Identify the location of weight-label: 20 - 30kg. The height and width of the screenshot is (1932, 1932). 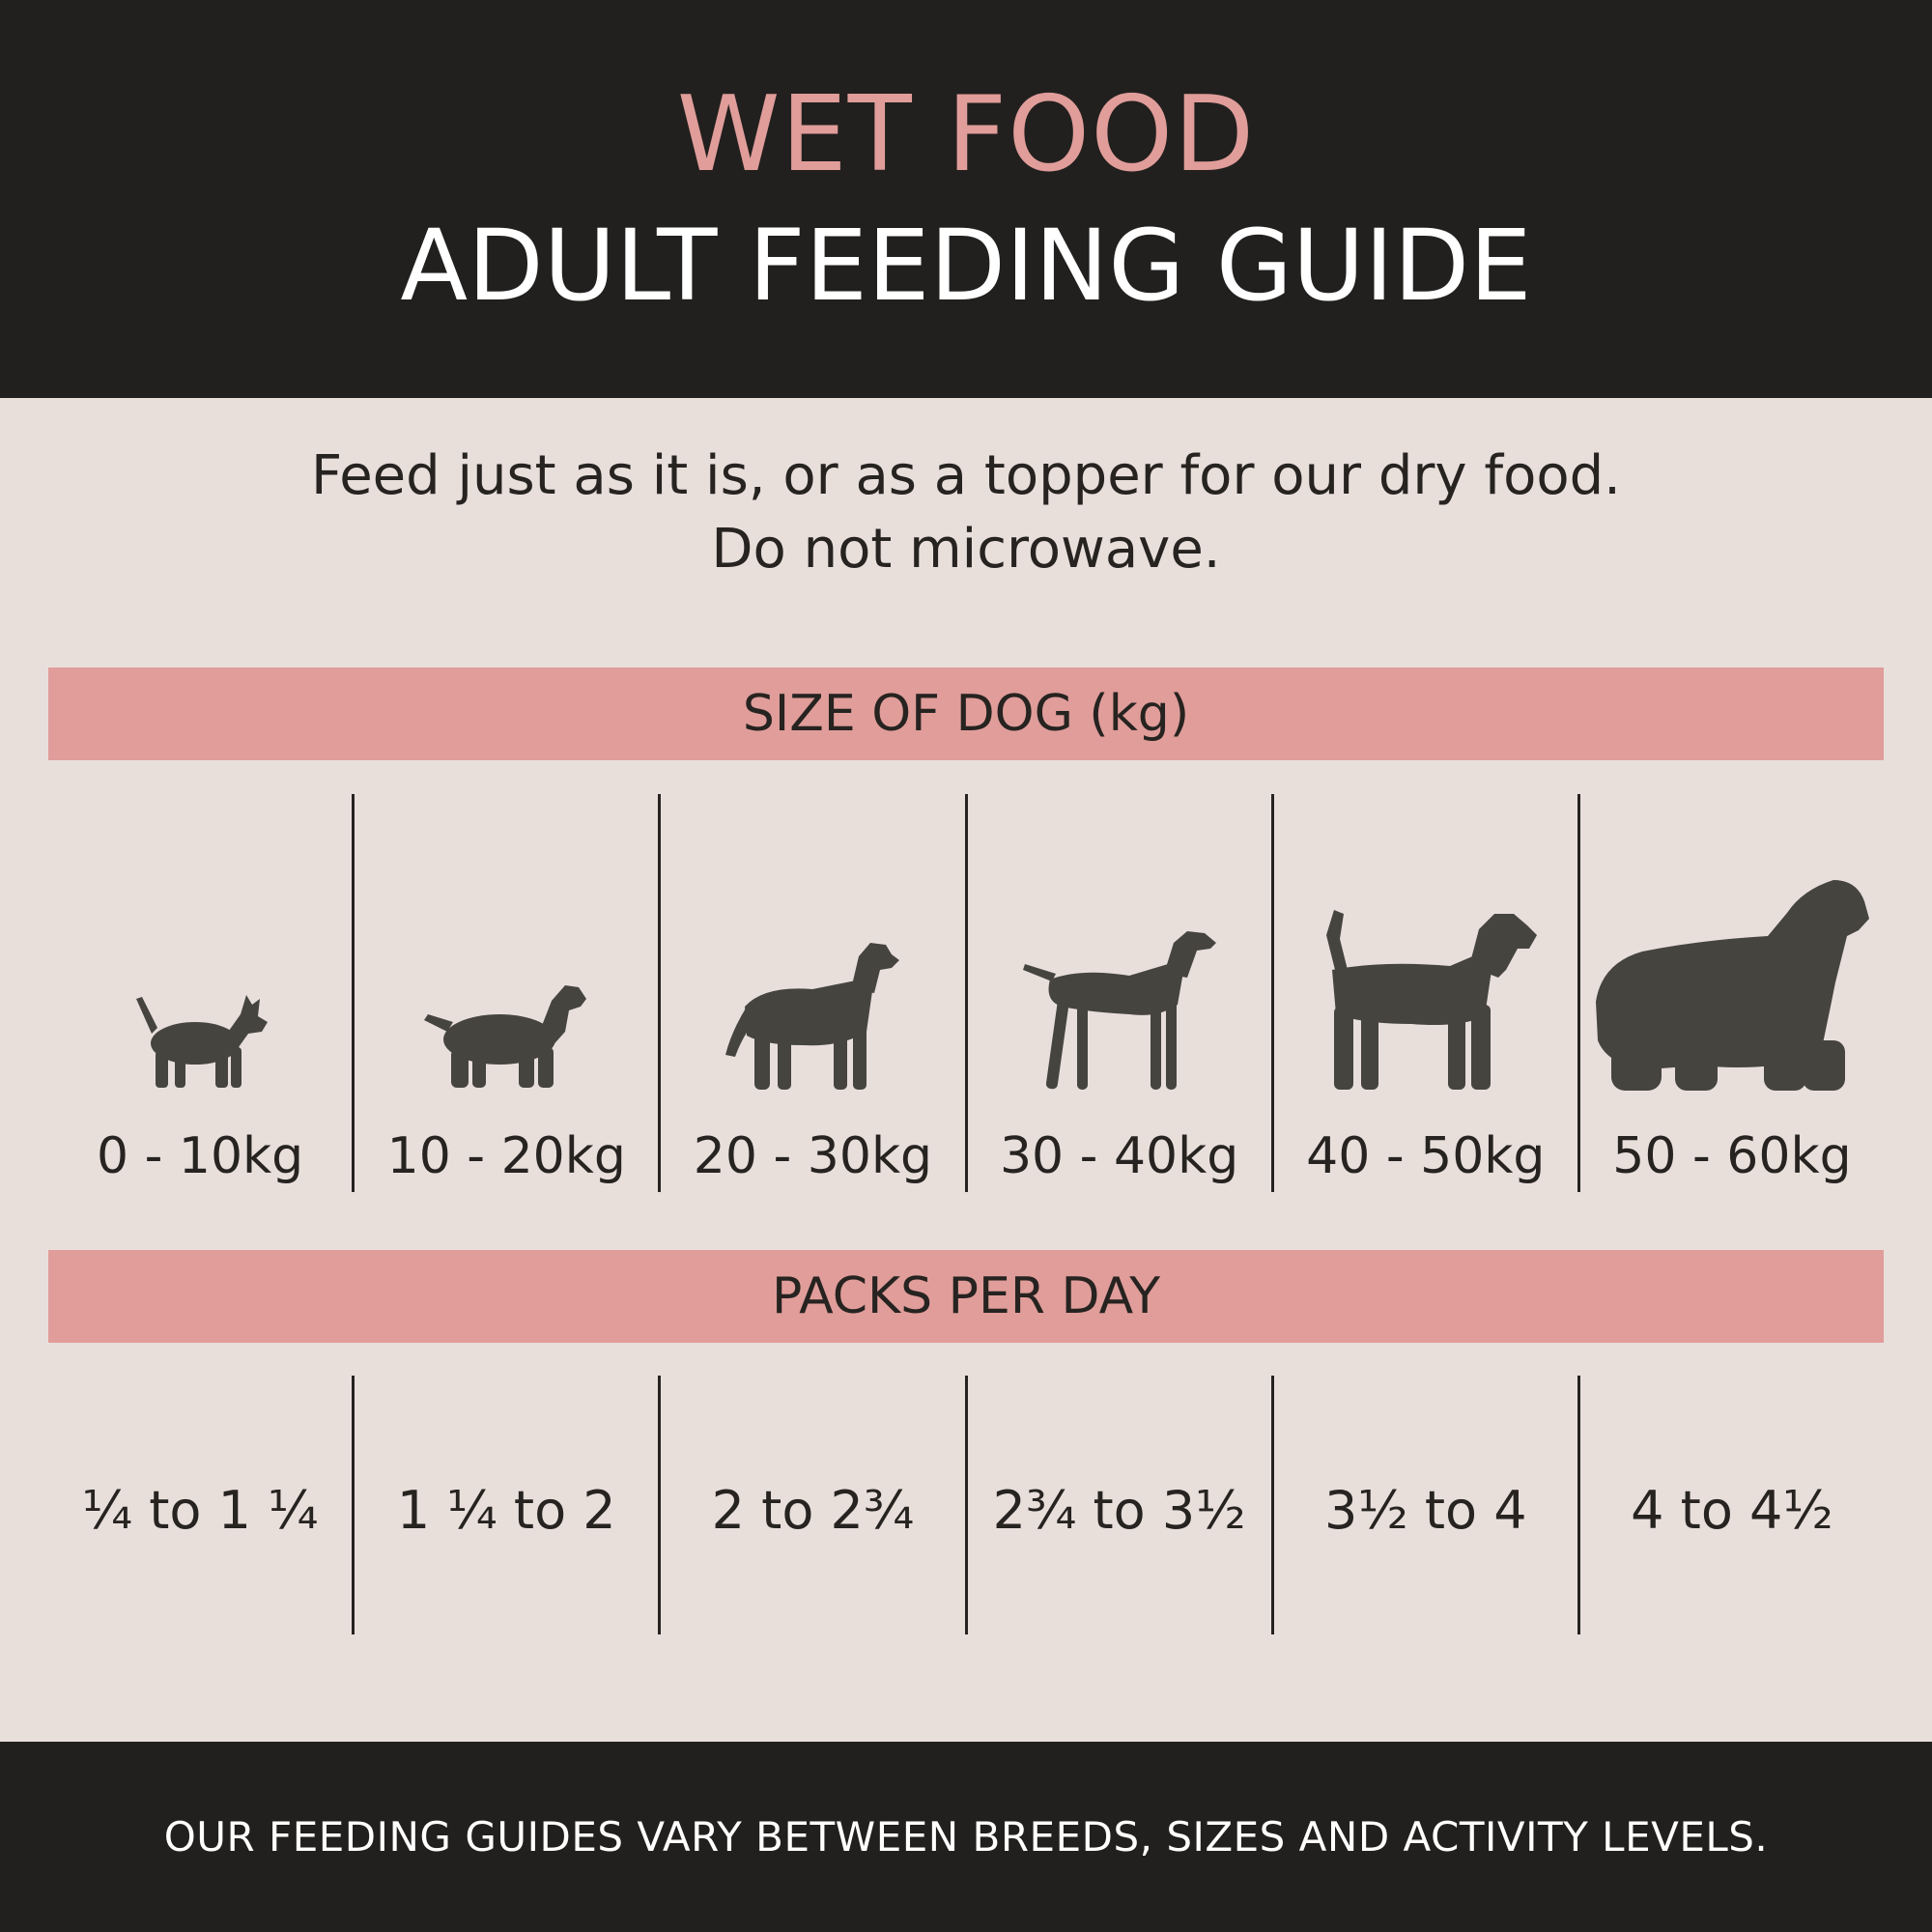
(813, 1156).